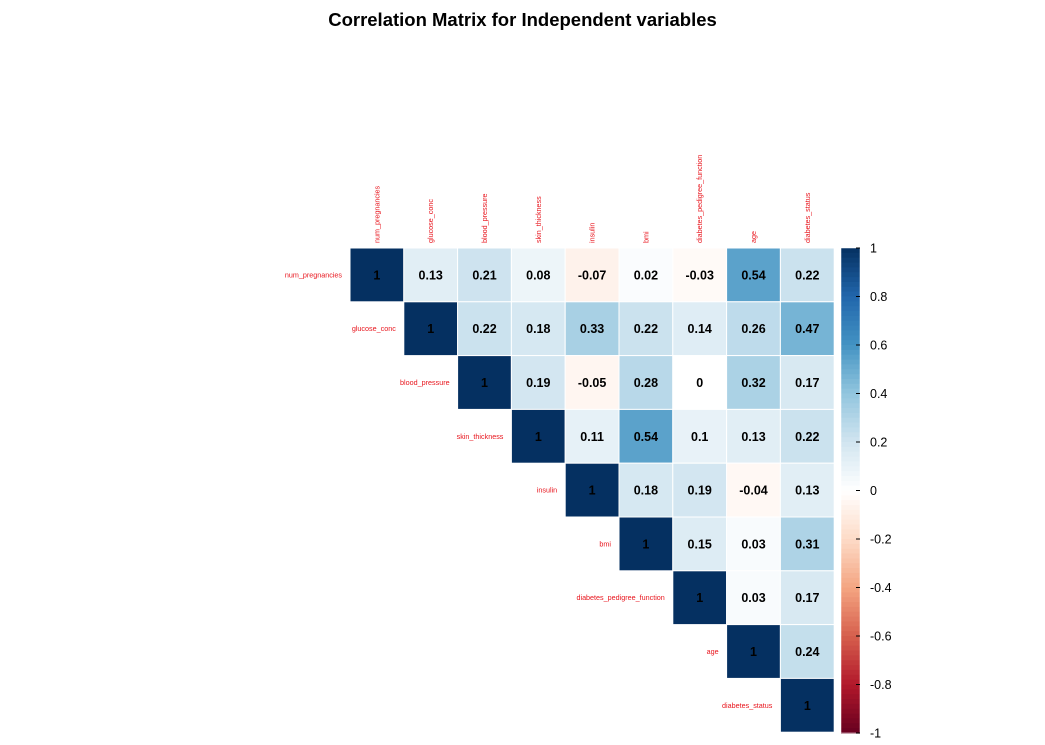  Describe the element at coordinates (430, 221) in the screenshot. I see `column-label-glucose_conc: glucose_conc` at that location.